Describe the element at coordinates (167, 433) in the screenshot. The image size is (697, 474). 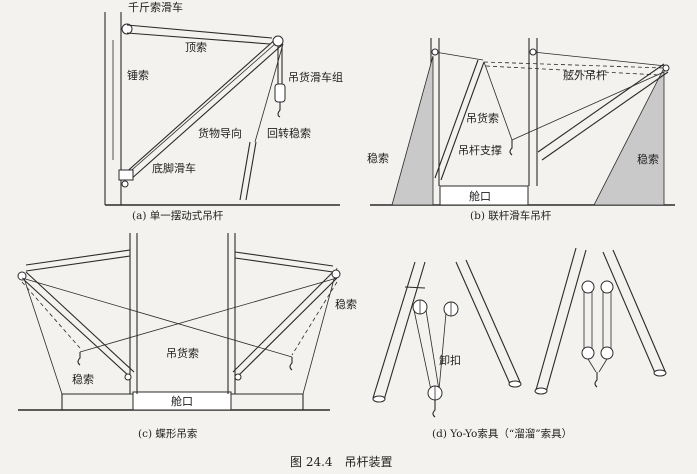
I see `panel-c-caption: (c) 蝶形吊索` at that location.